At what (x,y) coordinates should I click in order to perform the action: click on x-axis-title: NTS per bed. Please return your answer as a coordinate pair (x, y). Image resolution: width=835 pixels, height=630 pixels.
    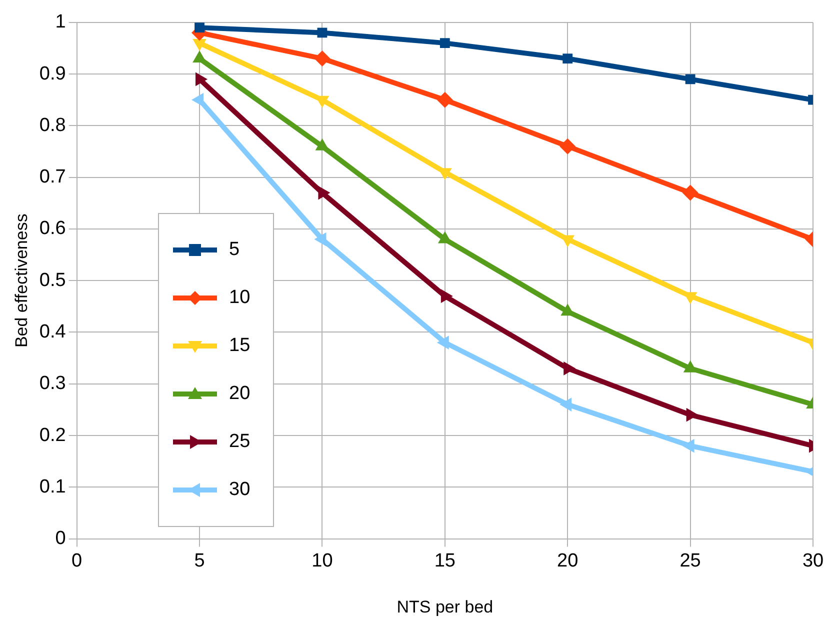
    Looking at the image, I should click on (445, 606).